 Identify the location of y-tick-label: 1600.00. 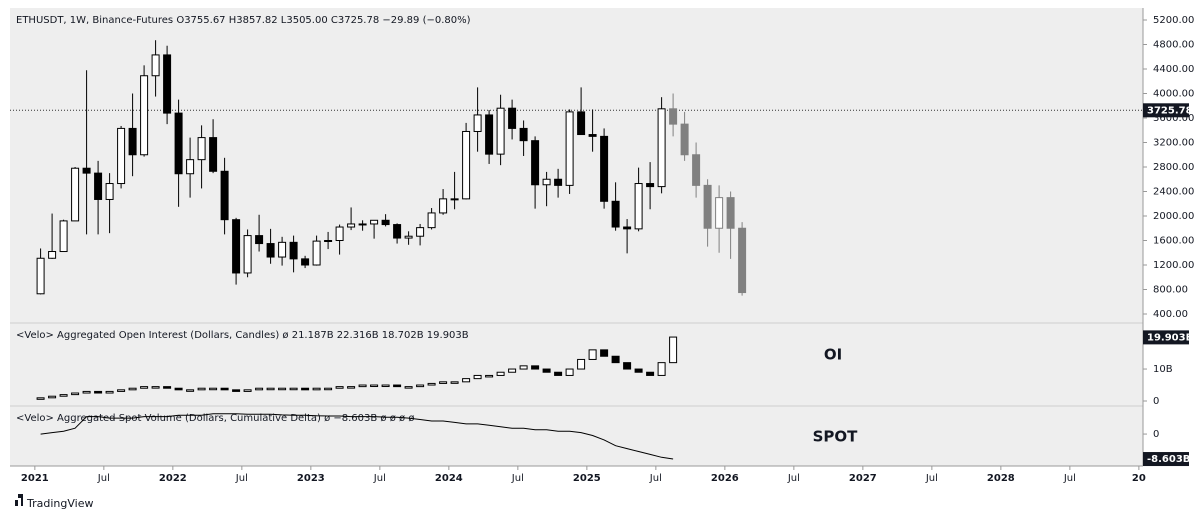
(1173, 240).